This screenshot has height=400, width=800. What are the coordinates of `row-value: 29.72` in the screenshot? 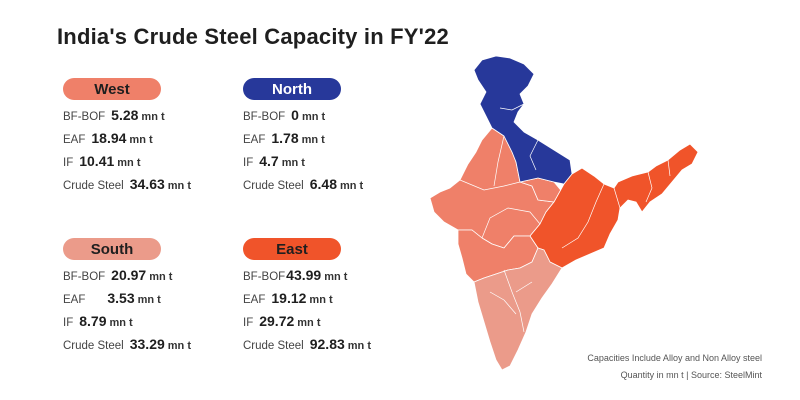 It's located at (277, 321).